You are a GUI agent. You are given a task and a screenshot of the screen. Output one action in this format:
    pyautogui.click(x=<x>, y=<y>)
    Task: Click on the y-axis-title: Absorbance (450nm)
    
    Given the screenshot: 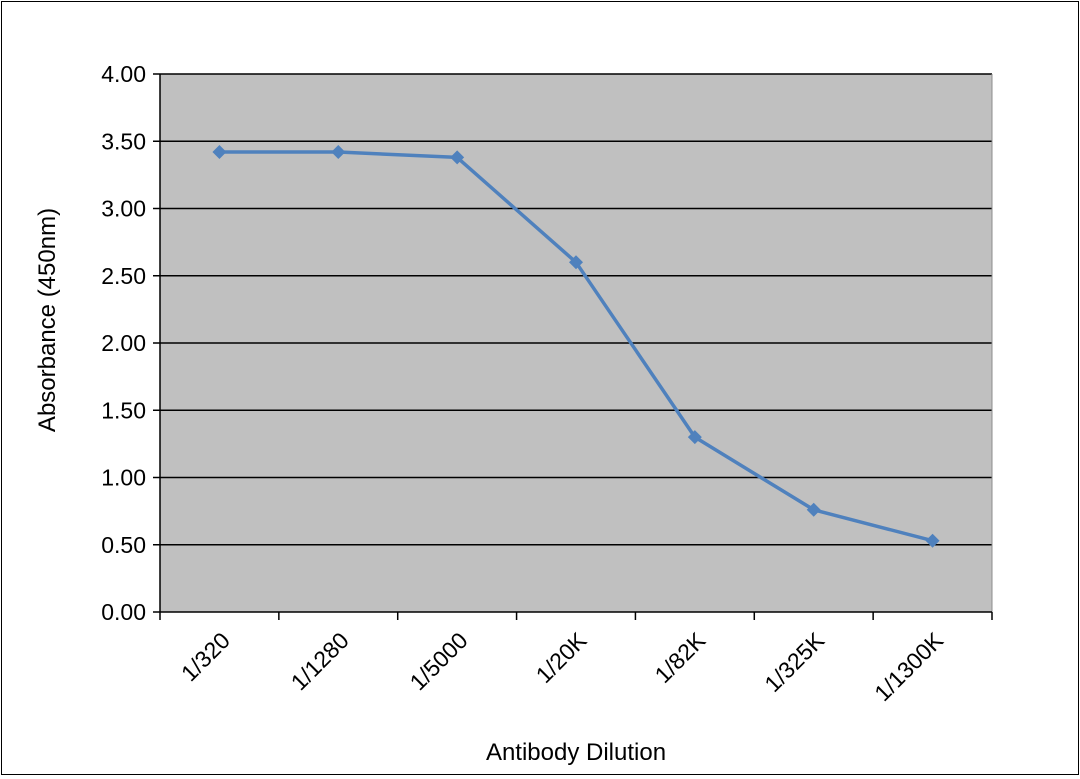 What is the action you would take?
    pyautogui.click(x=47, y=320)
    